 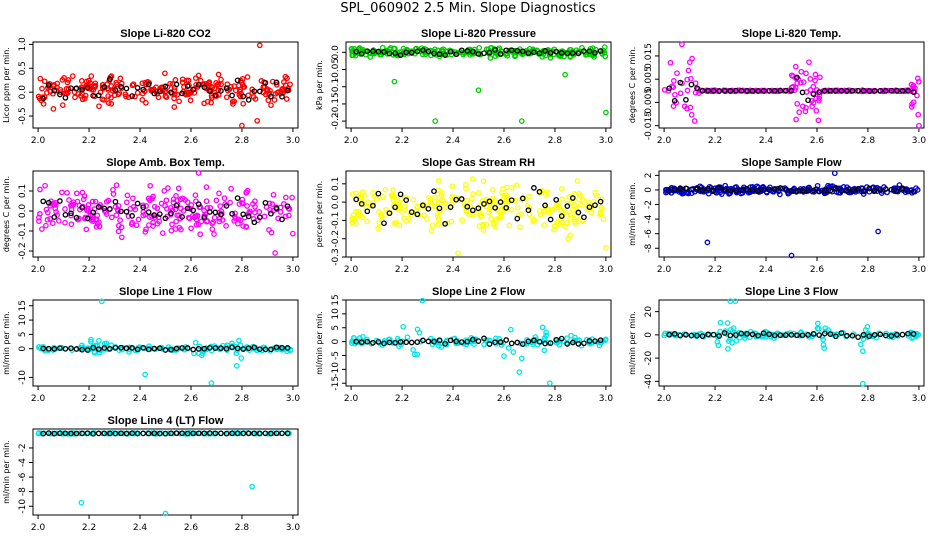 I want to click on y-tick-label: -0.05, so click(x=336, y=69).